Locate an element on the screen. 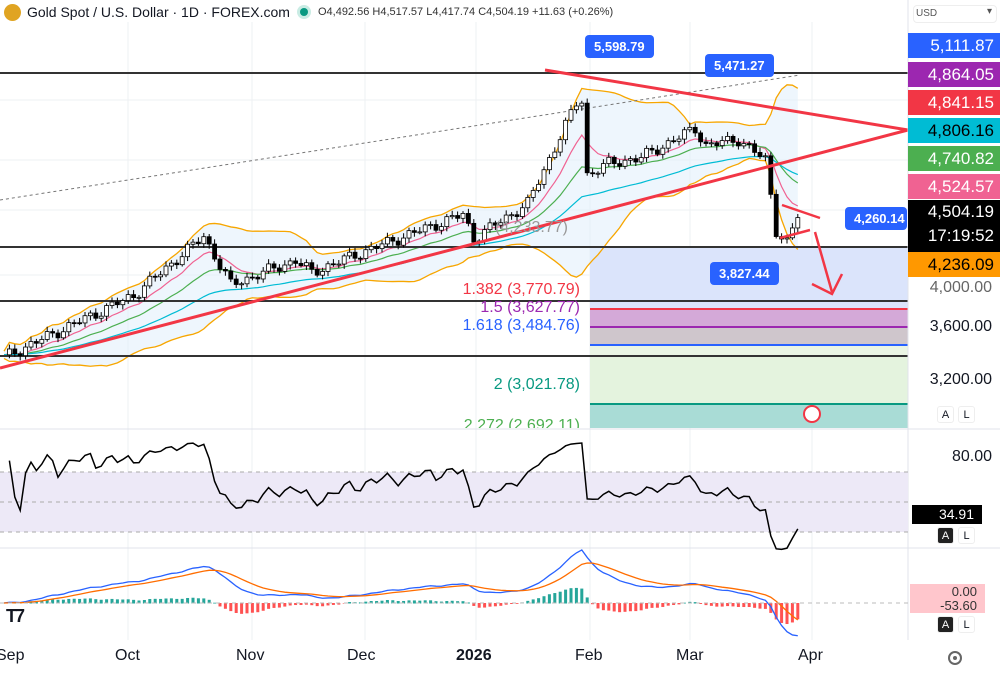 This screenshot has height=677, width=1000. callout-low: 3,827.44 is located at coordinates (744, 273).